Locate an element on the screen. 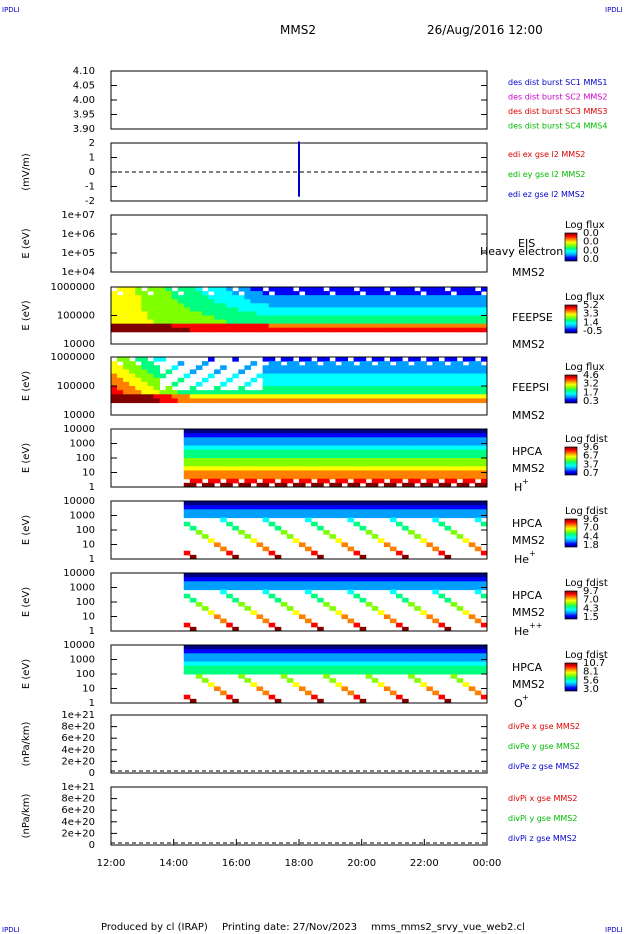 The height and width of the screenshot is (934, 630). legend-entry: edi ex gse l2 MMS2 is located at coordinates (546, 154).